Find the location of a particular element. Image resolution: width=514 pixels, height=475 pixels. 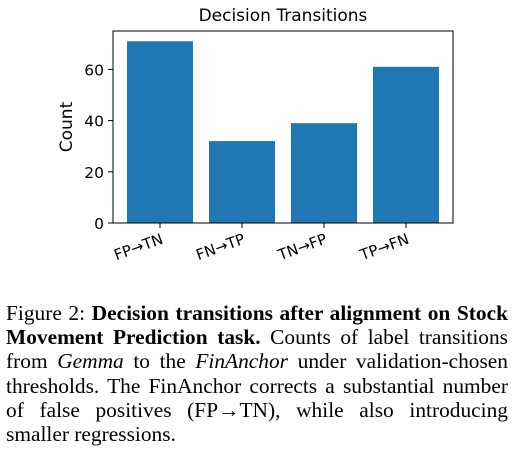

caption-text-1: Counts of label transitions from is located at coordinates (257, 349).